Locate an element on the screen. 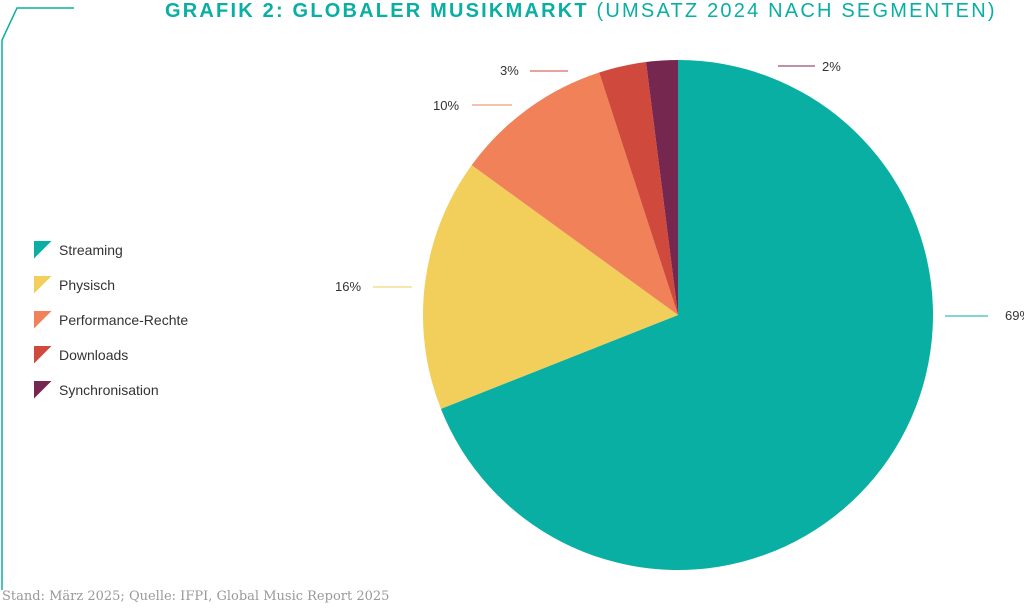 Image resolution: width=1024 pixels, height=612 pixels. legend-item: Physisch is located at coordinates (111, 284).